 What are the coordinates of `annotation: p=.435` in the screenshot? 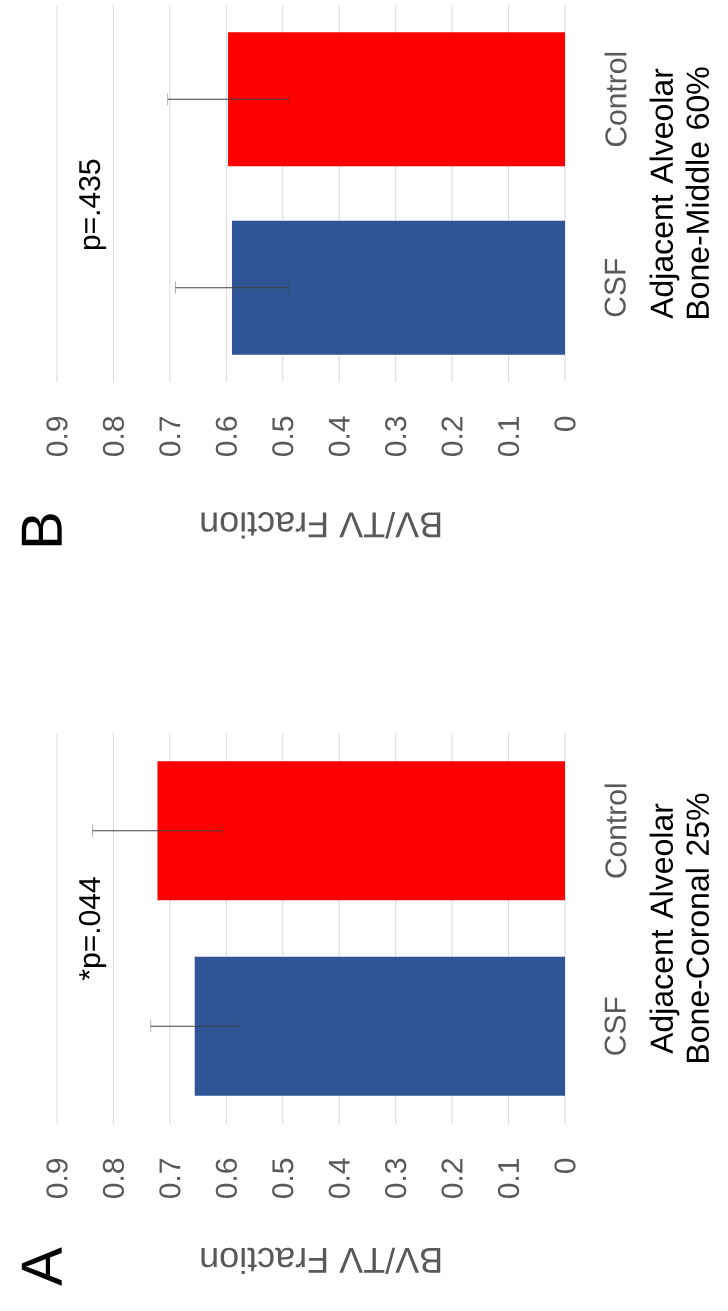 It's located at (92, 204).